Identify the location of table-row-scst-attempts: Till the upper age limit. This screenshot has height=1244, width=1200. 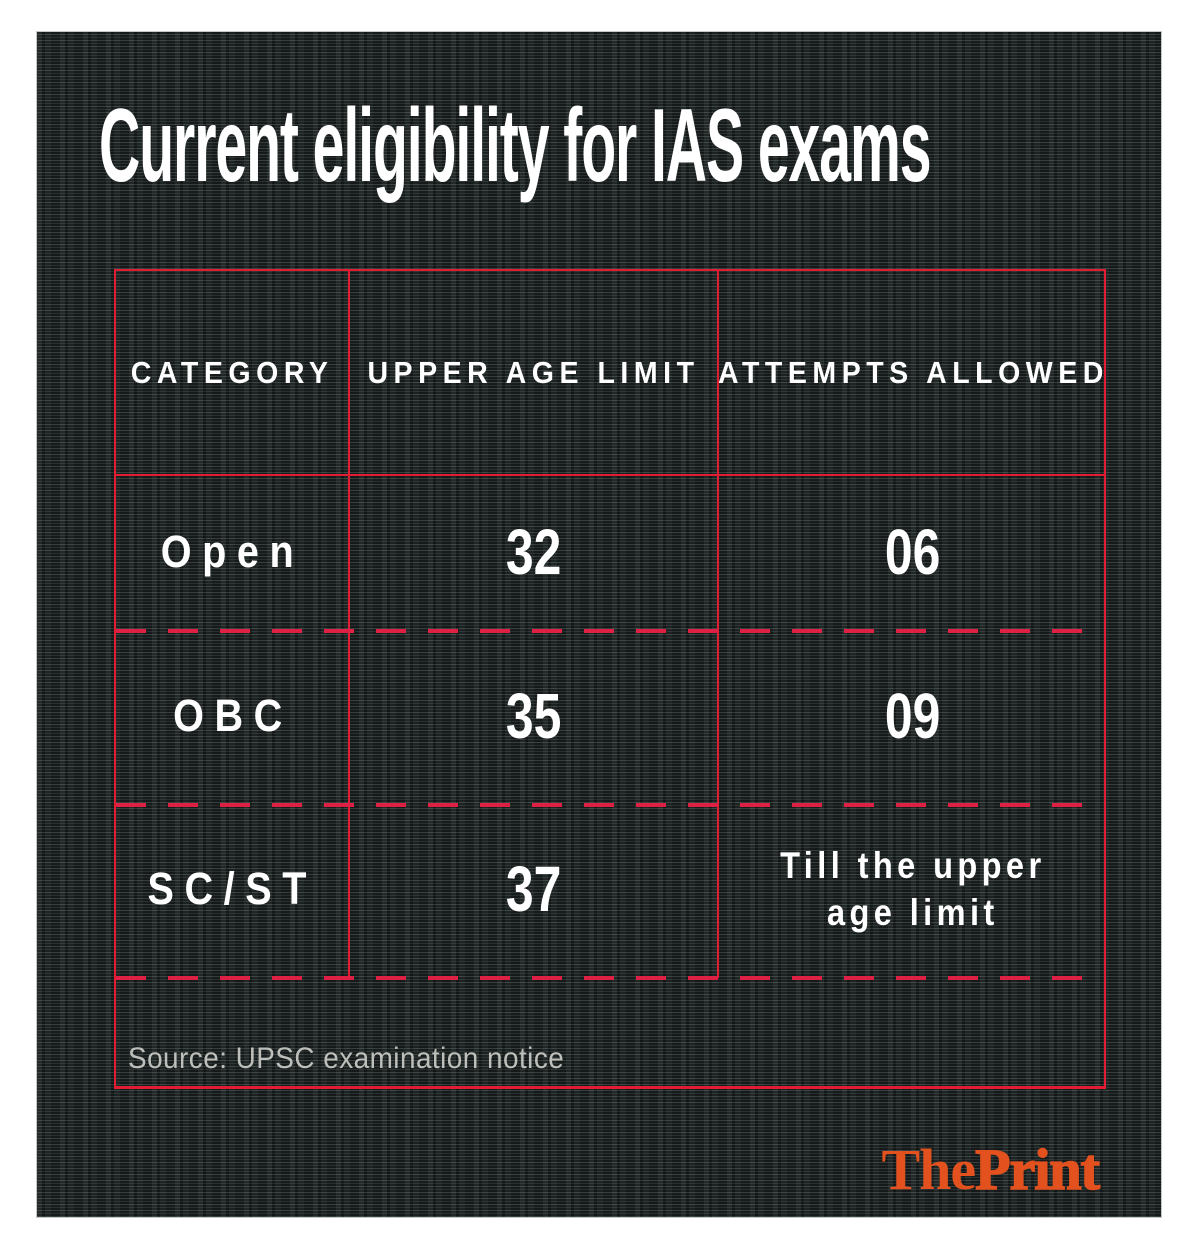
(913, 889).